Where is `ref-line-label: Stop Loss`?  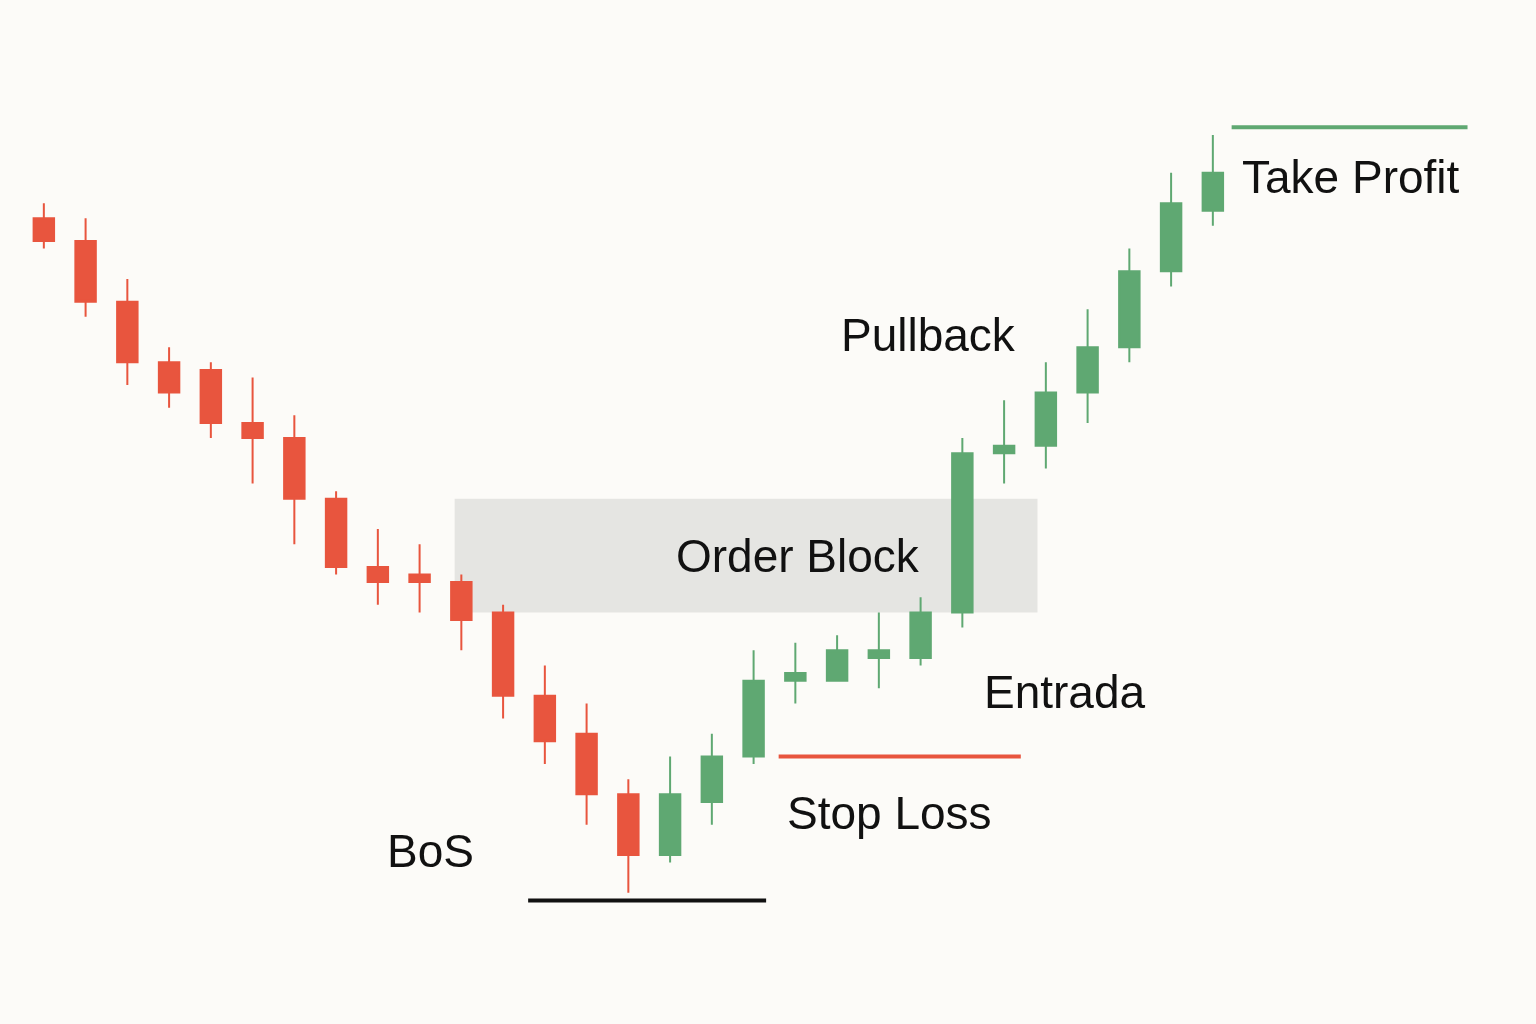 ref-line-label: Stop Loss is located at coordinates (889, 813).